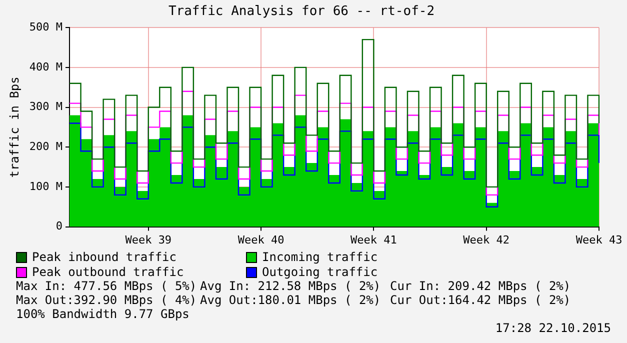 This screenshot has height=343, width=627. What do you see at coordinates (103, 314) in the screenshot?
I see `text: 100% Bandwidth 9.77 GBps` at bounding box center [103, 314].